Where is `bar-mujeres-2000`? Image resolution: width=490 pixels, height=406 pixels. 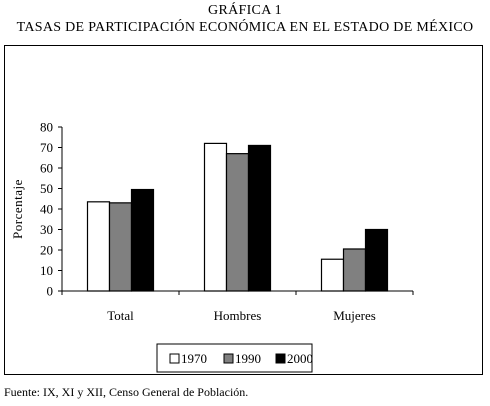
bar-mujeres-2000 is located at coordinates (376, 260).